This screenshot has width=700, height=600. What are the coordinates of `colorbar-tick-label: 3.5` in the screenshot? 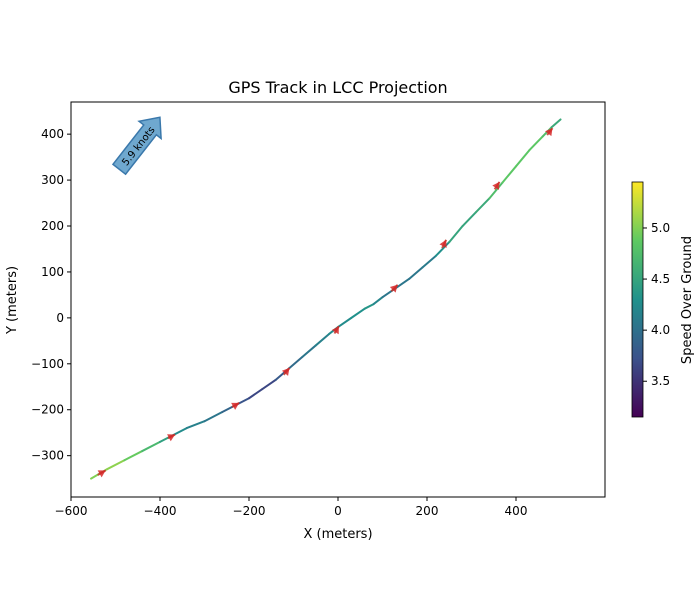 It's located at (660, 381).